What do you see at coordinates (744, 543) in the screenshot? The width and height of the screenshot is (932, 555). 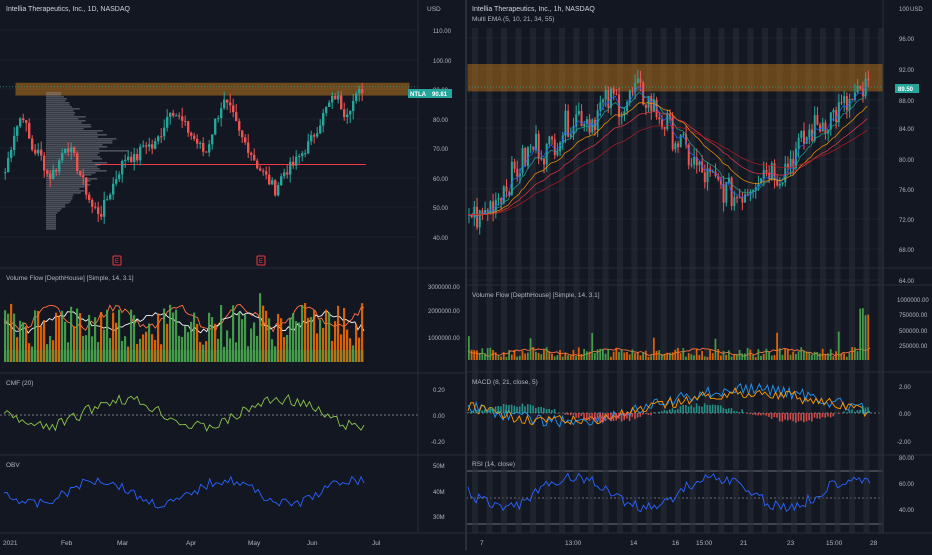 I see `x-tick-label: 21` at bounding box center [744, 543].